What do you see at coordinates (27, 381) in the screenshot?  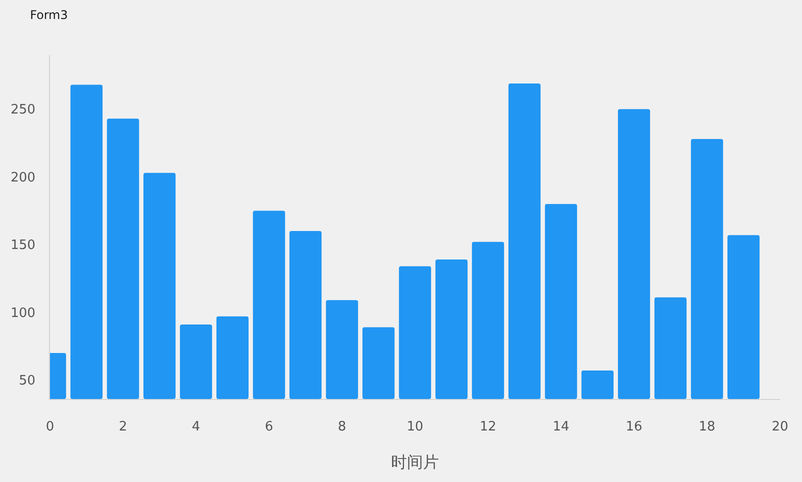 I see `y-tick-label: 50` at bounding box center [27, 381].